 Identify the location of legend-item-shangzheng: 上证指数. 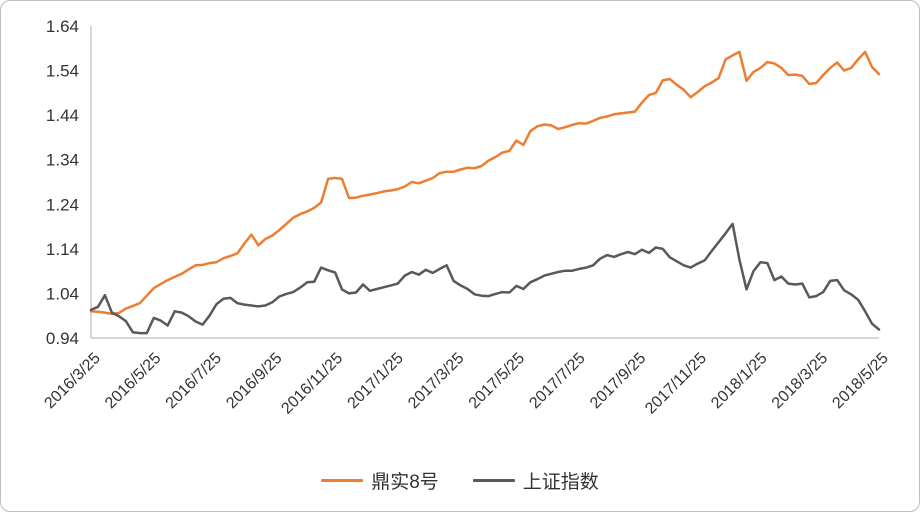
(535, 480).